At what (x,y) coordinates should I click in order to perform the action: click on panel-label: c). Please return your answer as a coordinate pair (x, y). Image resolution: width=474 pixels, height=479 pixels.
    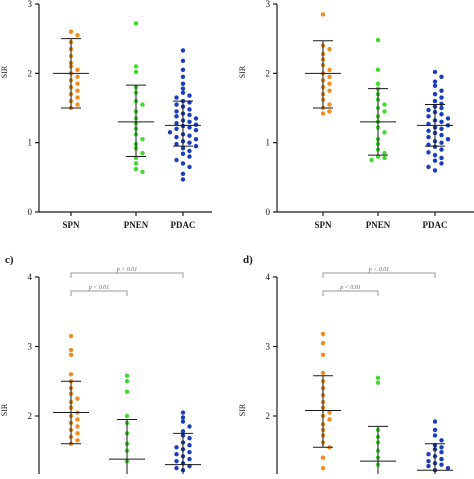
    Looking at the image, I should click on (9, 260).